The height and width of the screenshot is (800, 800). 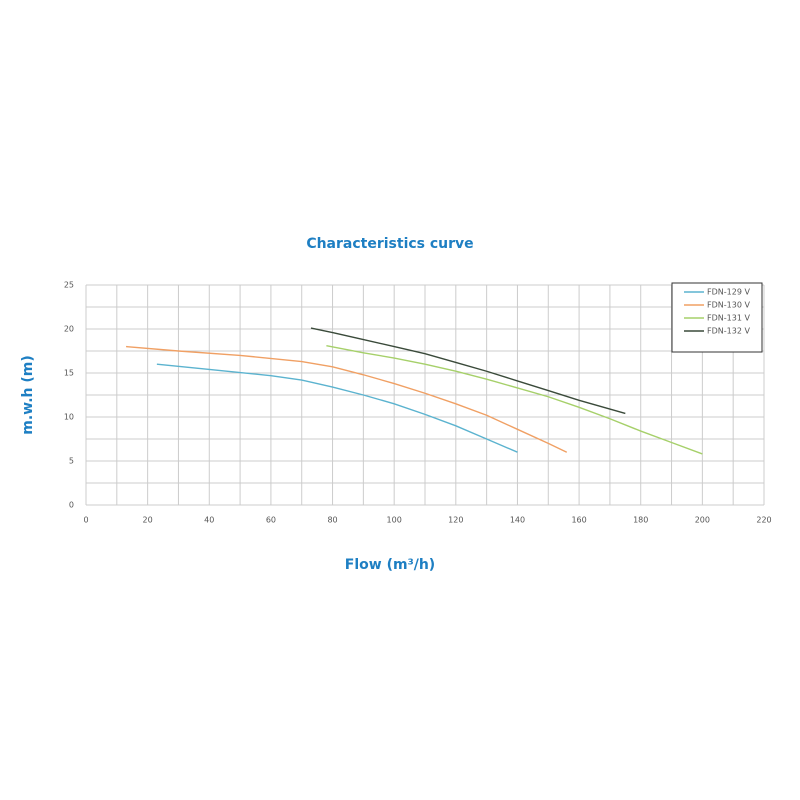 What do you see at coordinates (389, 244) in the screenshot?
I see `chart-title: Characteristics curve` at bounding box center [389, 244].